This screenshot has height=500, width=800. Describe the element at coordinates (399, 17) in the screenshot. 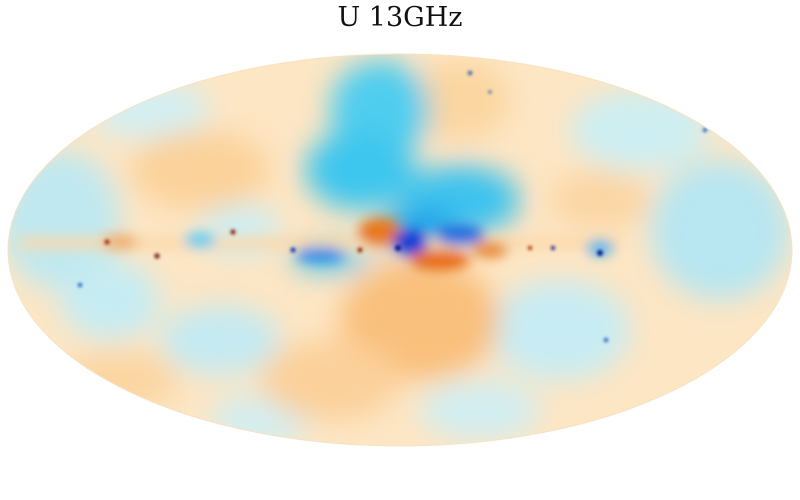

I see `map-title: U 13GHz` at that location.